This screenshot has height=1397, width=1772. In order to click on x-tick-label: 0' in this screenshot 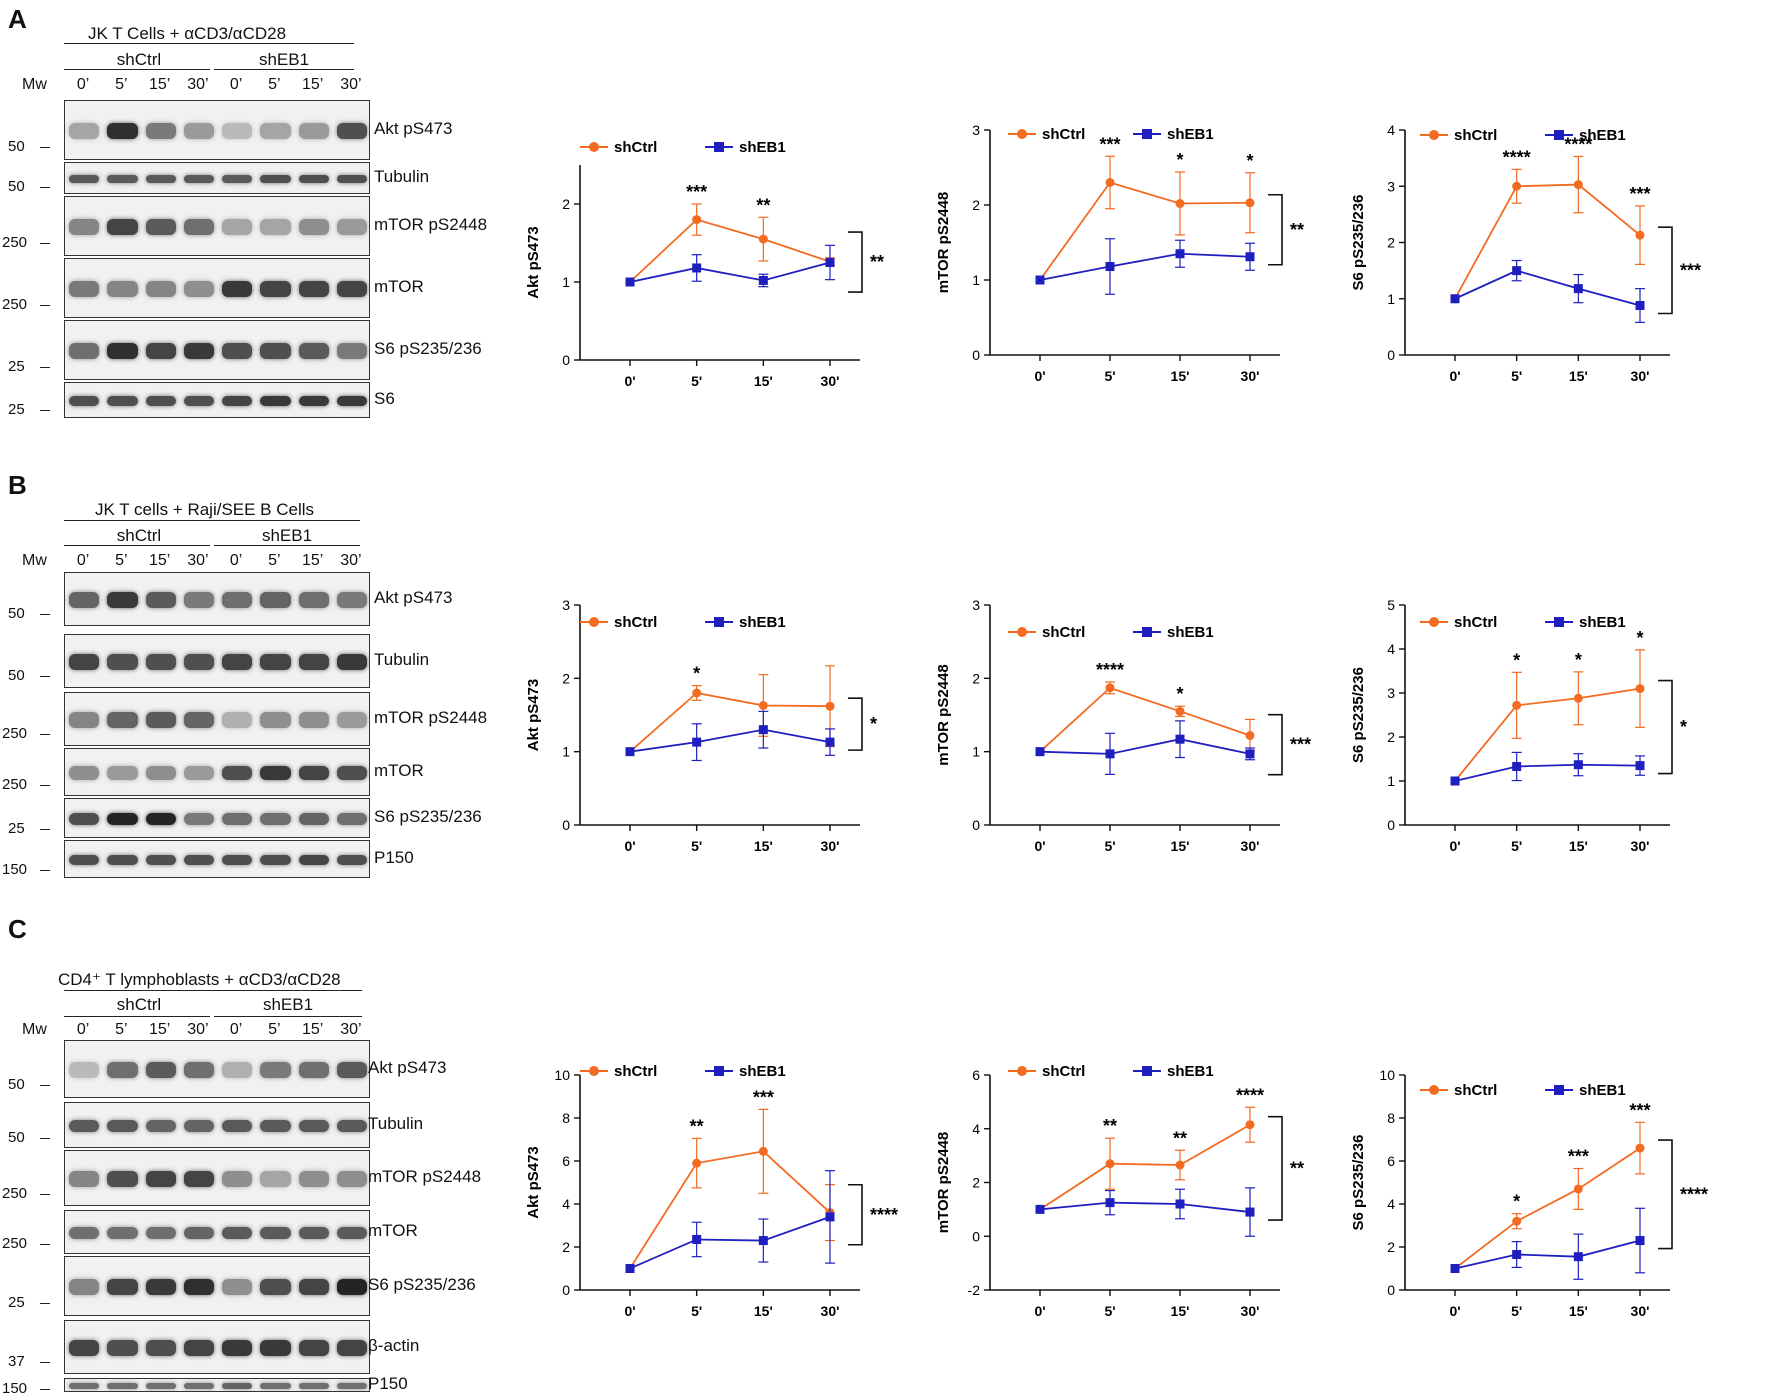, I will do `click(1454, 1311)`.